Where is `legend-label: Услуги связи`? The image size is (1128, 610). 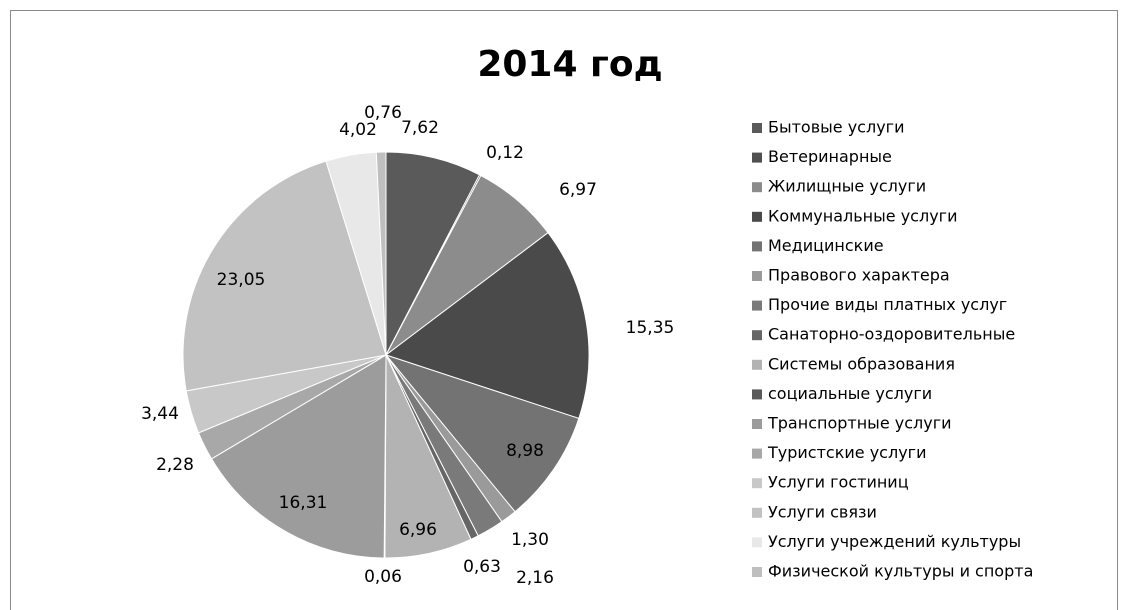 legend-label: Услуги связи is located at coordinates (822, 511).